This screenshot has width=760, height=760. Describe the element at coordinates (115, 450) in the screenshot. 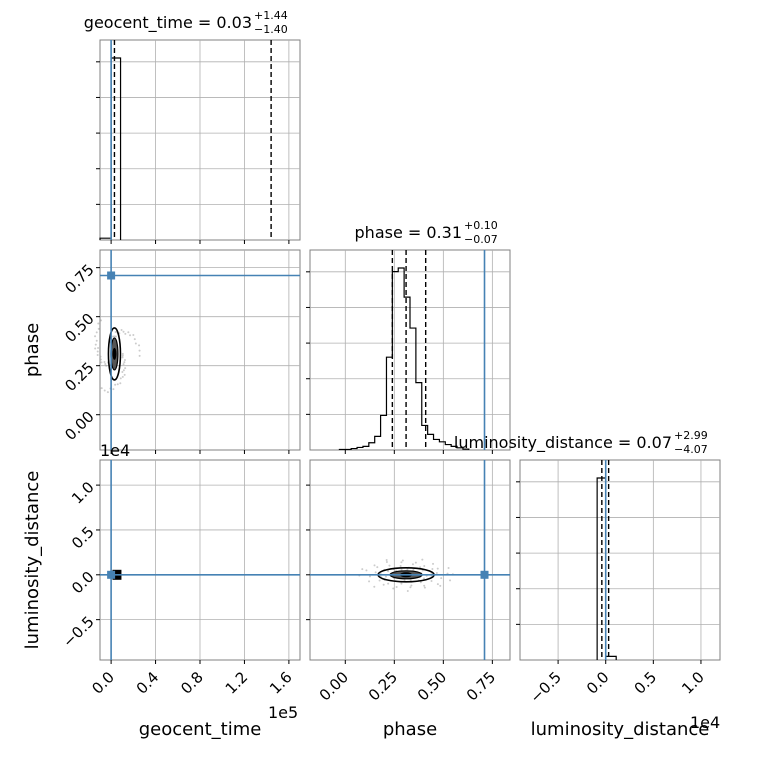

I see `multiplier-distance-yaxis: 1e4` at that location.